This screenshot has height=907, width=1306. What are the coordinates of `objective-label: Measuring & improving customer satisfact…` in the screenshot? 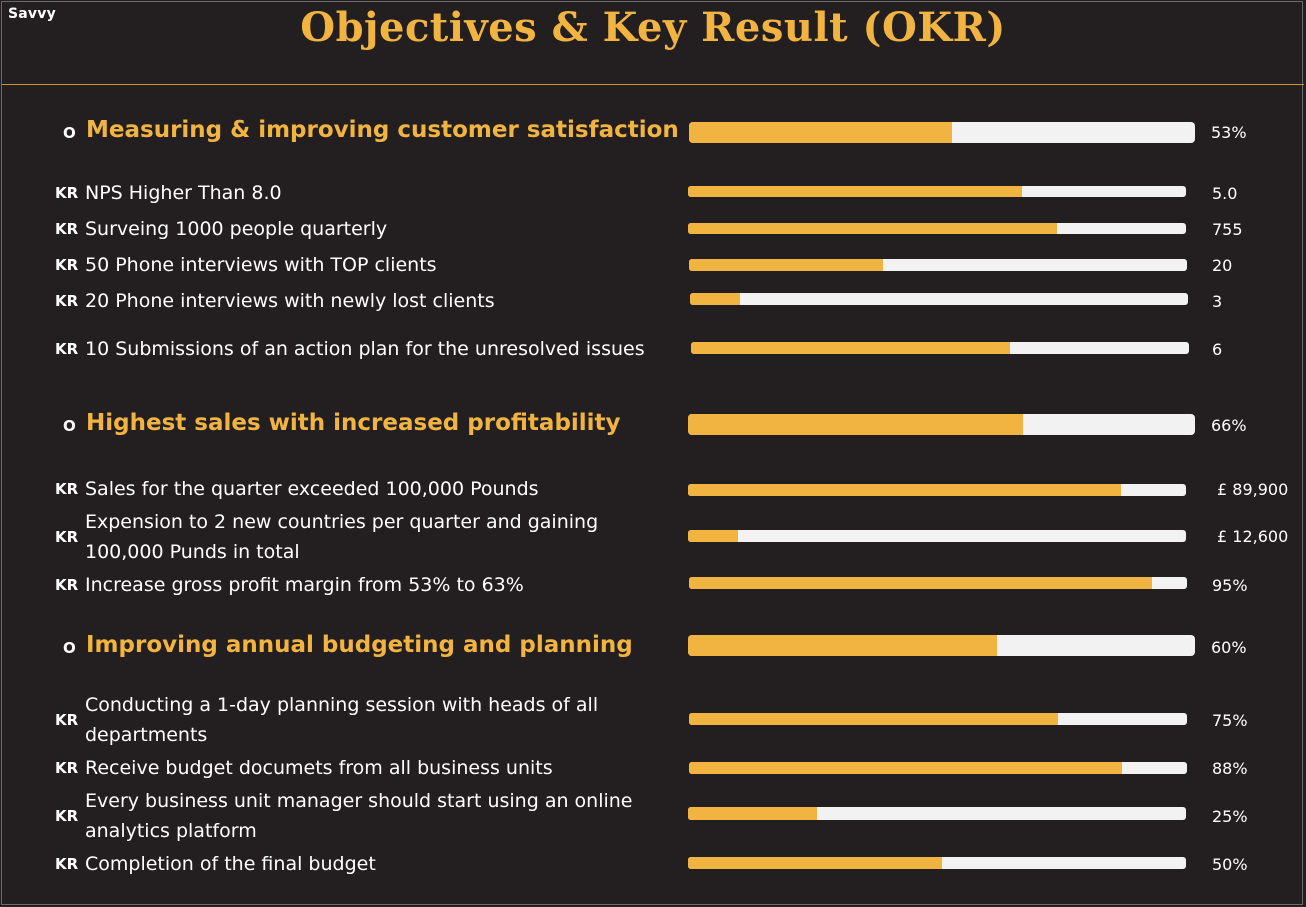 It's located at (382, 130).